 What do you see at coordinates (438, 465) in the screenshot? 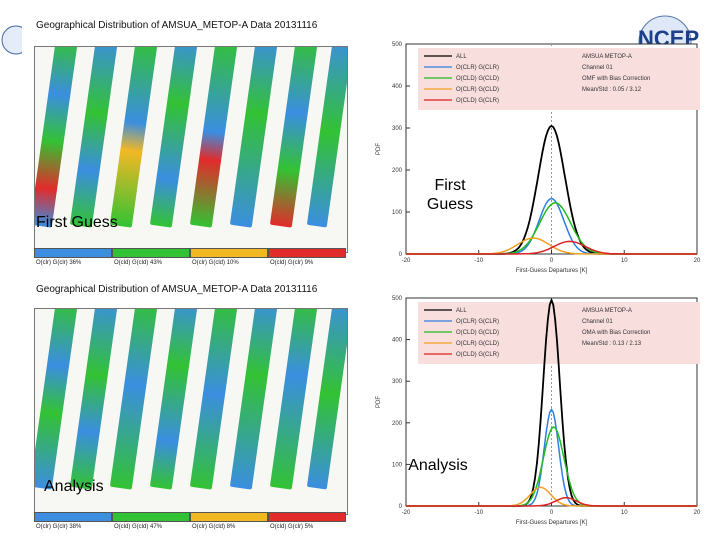
I see `chart-overlay-label: Analysis` at bounding box center [438, 465].